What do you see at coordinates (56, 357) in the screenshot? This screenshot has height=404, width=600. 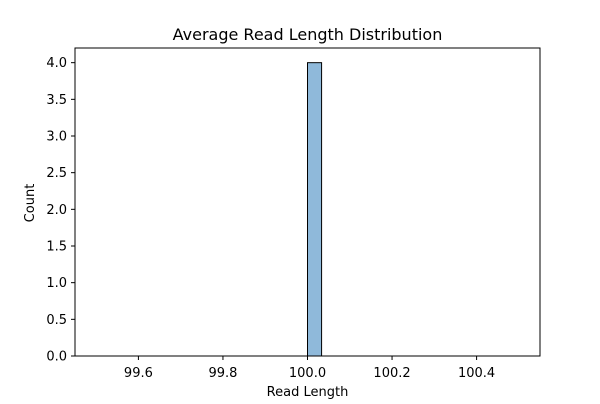 I see `y-tick-label: 0.0` at bounding box center [56, 357].